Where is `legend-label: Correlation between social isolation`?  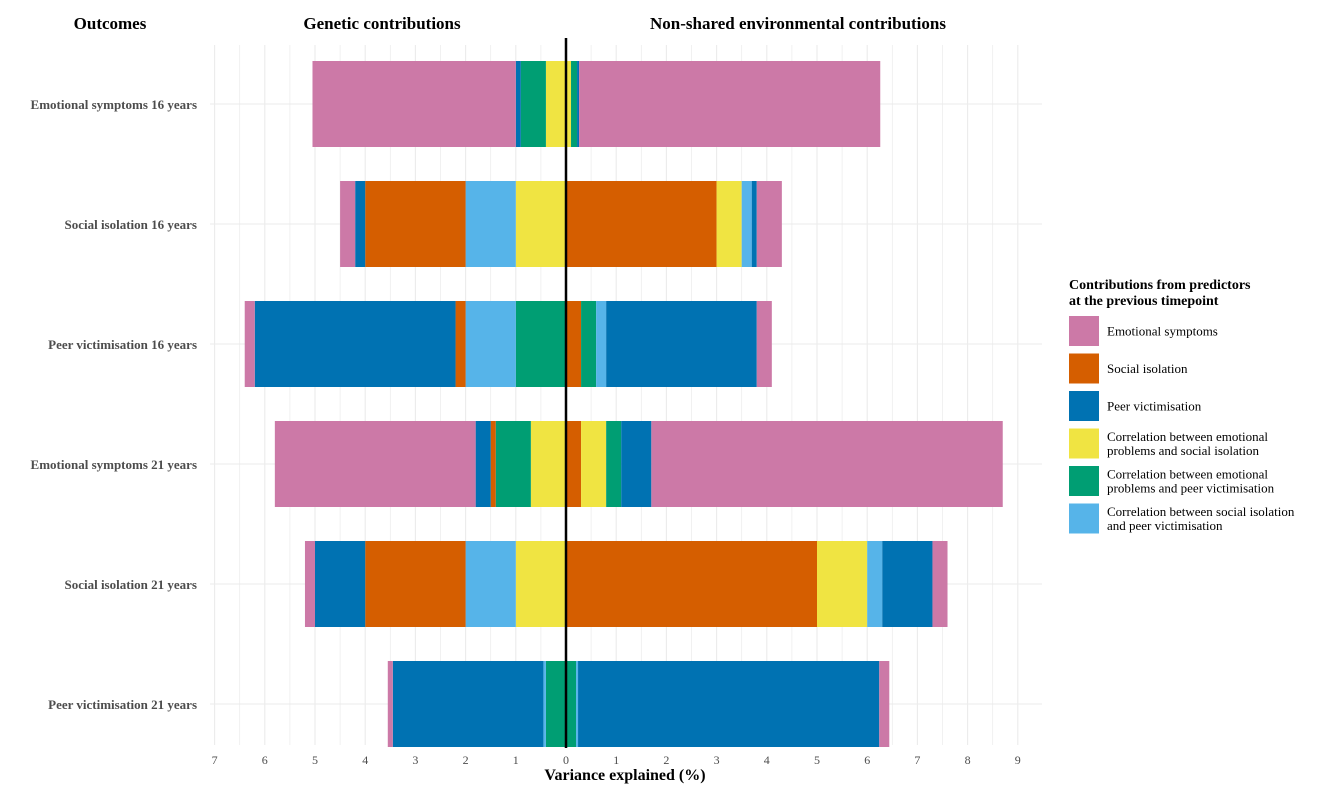 legend-label: Correlation between social isolation is located at coordinates (1201, 511).